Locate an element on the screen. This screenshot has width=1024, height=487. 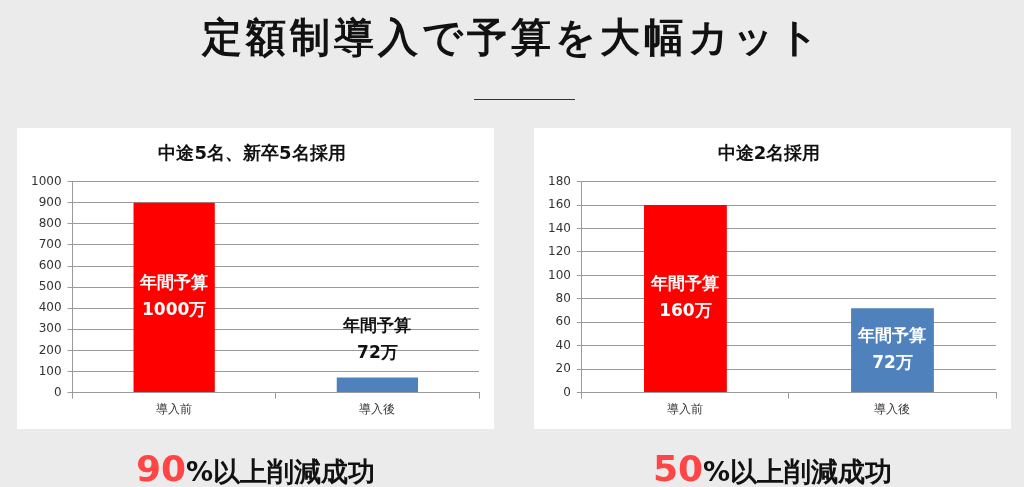
y-tick-label: 400 is located at coordinates (50, 307).